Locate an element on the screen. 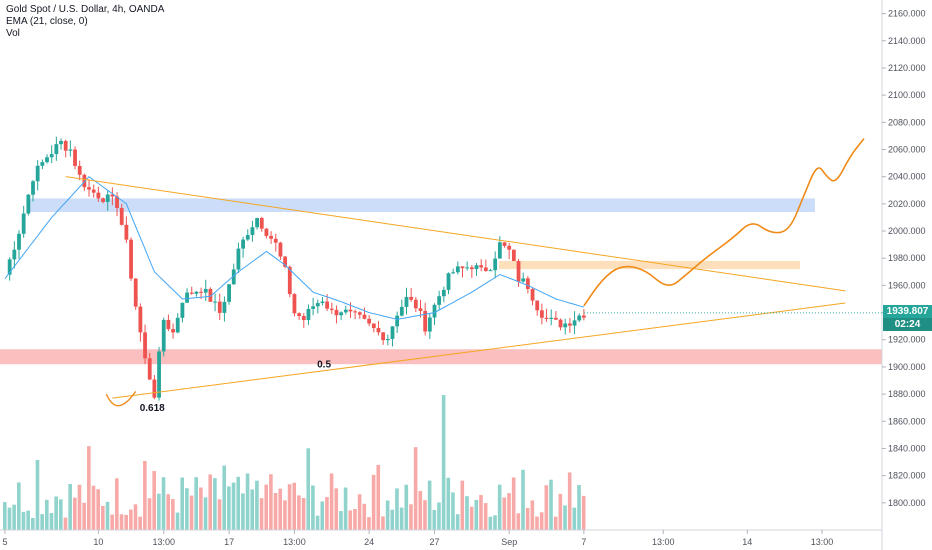  time-tick-label: 5 is located at coordinates (4, 542).